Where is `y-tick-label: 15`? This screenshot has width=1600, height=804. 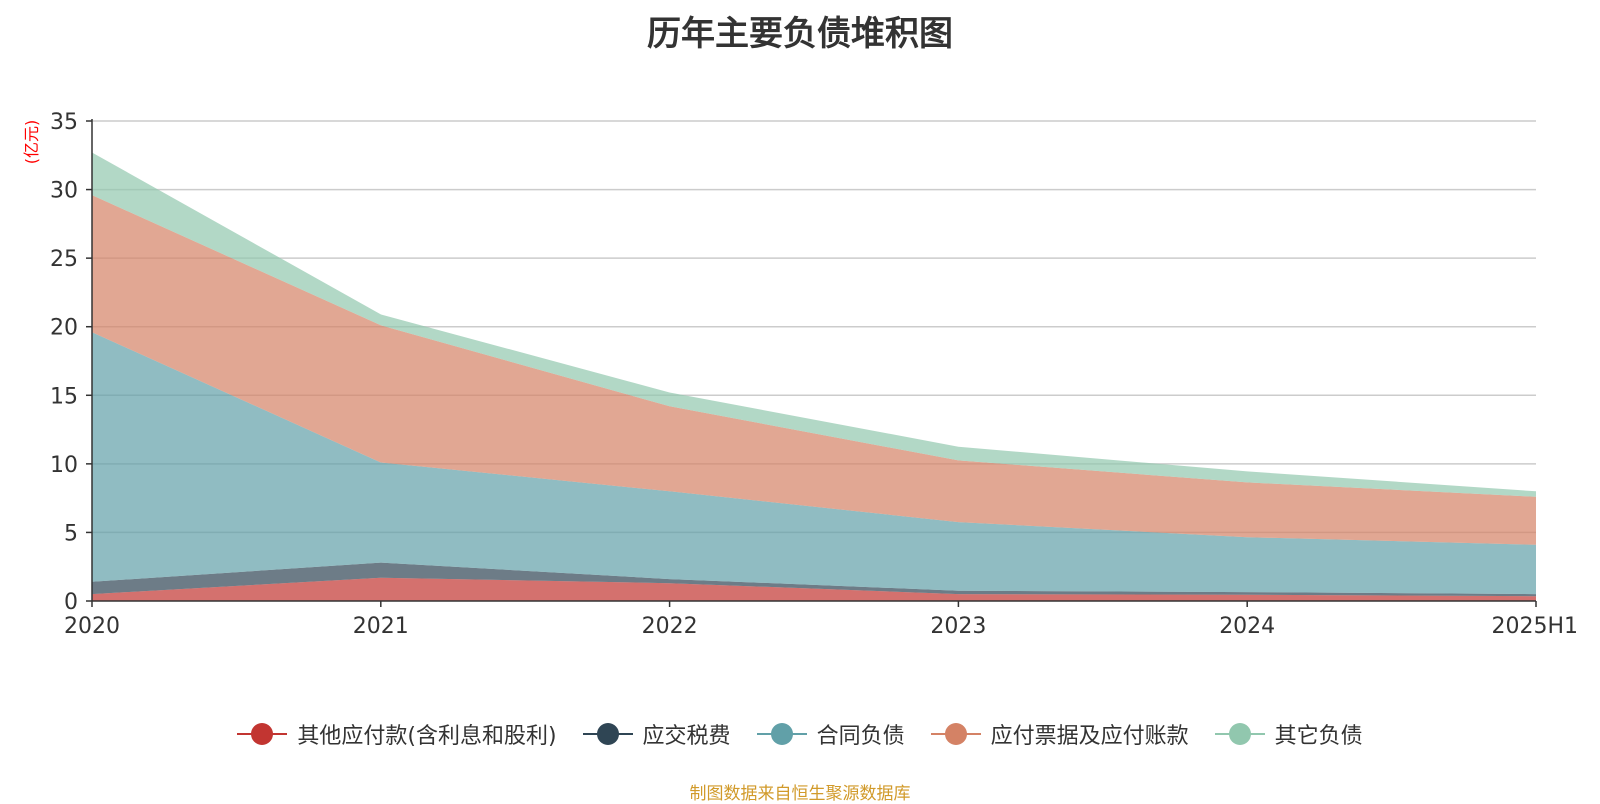
y-tick-label: 15 is located at coordinates (64, 396).